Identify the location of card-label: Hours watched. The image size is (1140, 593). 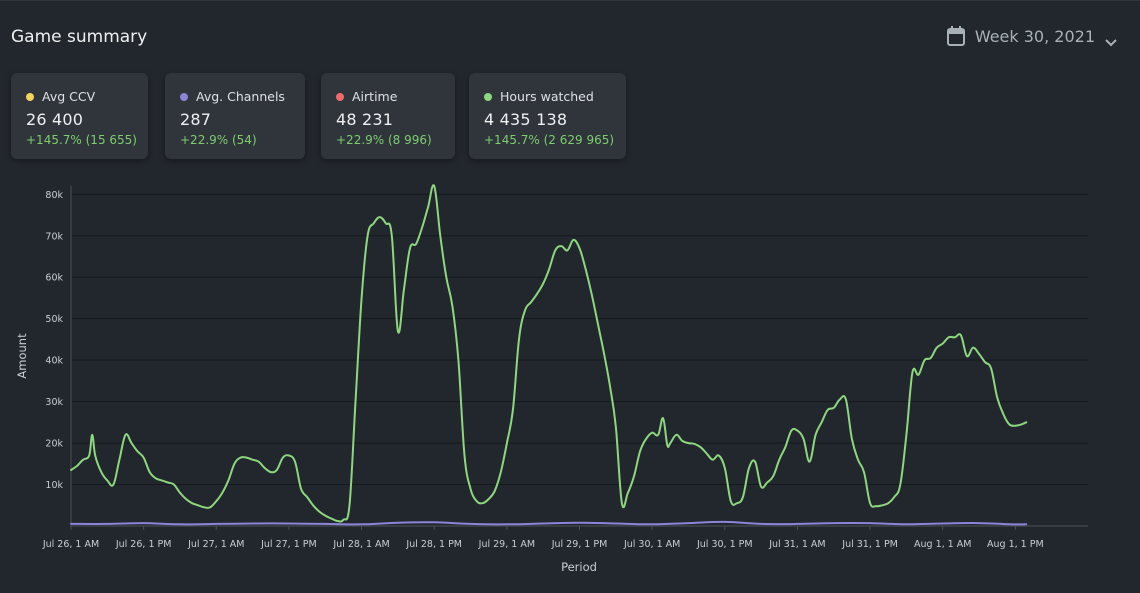
(547, 96).